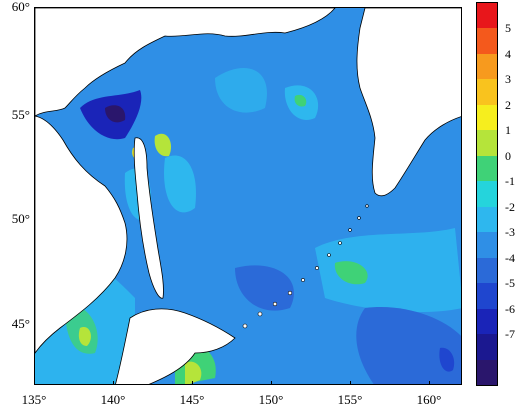 The image size is (522, 414). What do you see at coordinates (408, 345) in the screenshot?
I see `anomaly-patch-dark-se` at bounding box center [408, 345].